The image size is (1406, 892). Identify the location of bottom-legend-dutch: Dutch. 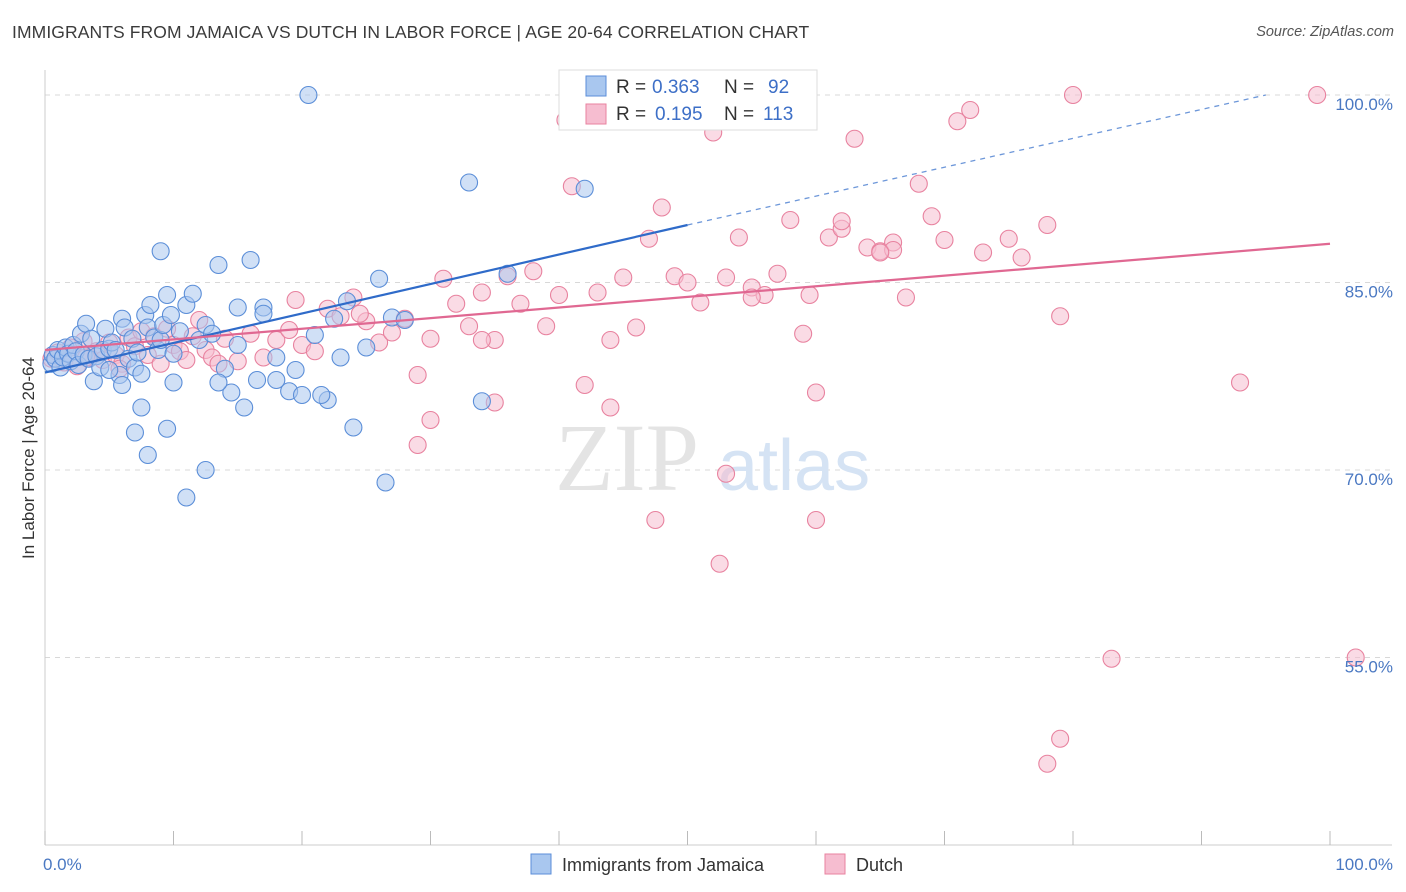
(879, 865).